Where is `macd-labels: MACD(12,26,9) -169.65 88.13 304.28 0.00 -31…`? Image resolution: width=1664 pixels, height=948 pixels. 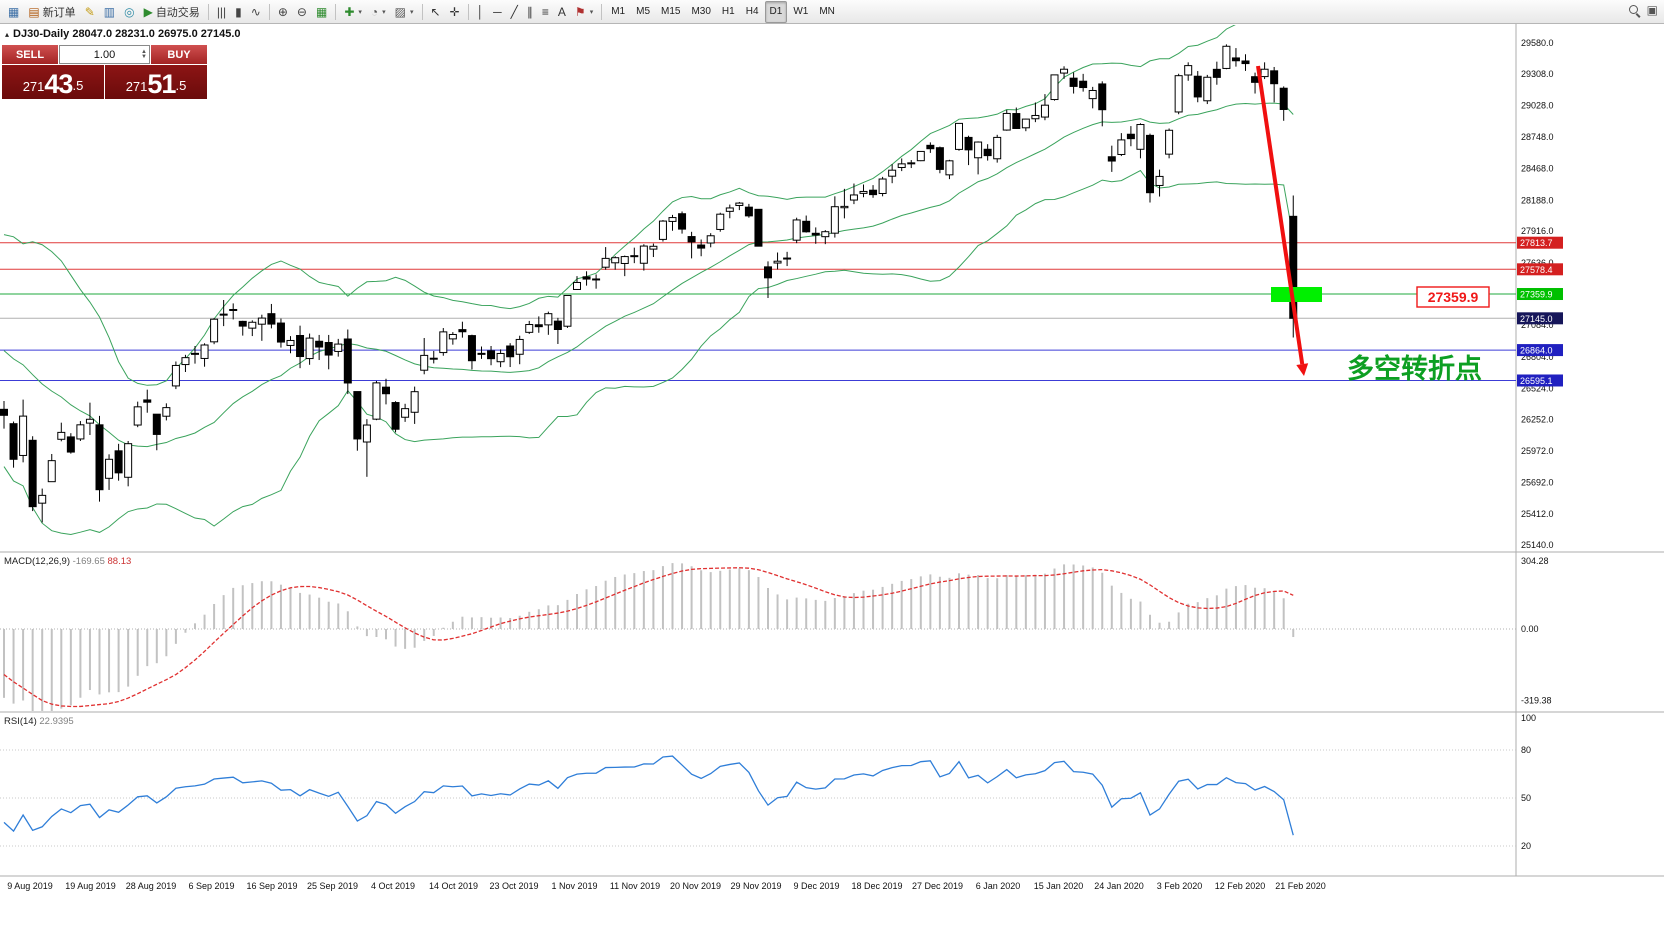 macd-labels: MACD(12,26,9) -169.65 88.13 304.28 0.00 -31… is located at coordinates (778, 631).